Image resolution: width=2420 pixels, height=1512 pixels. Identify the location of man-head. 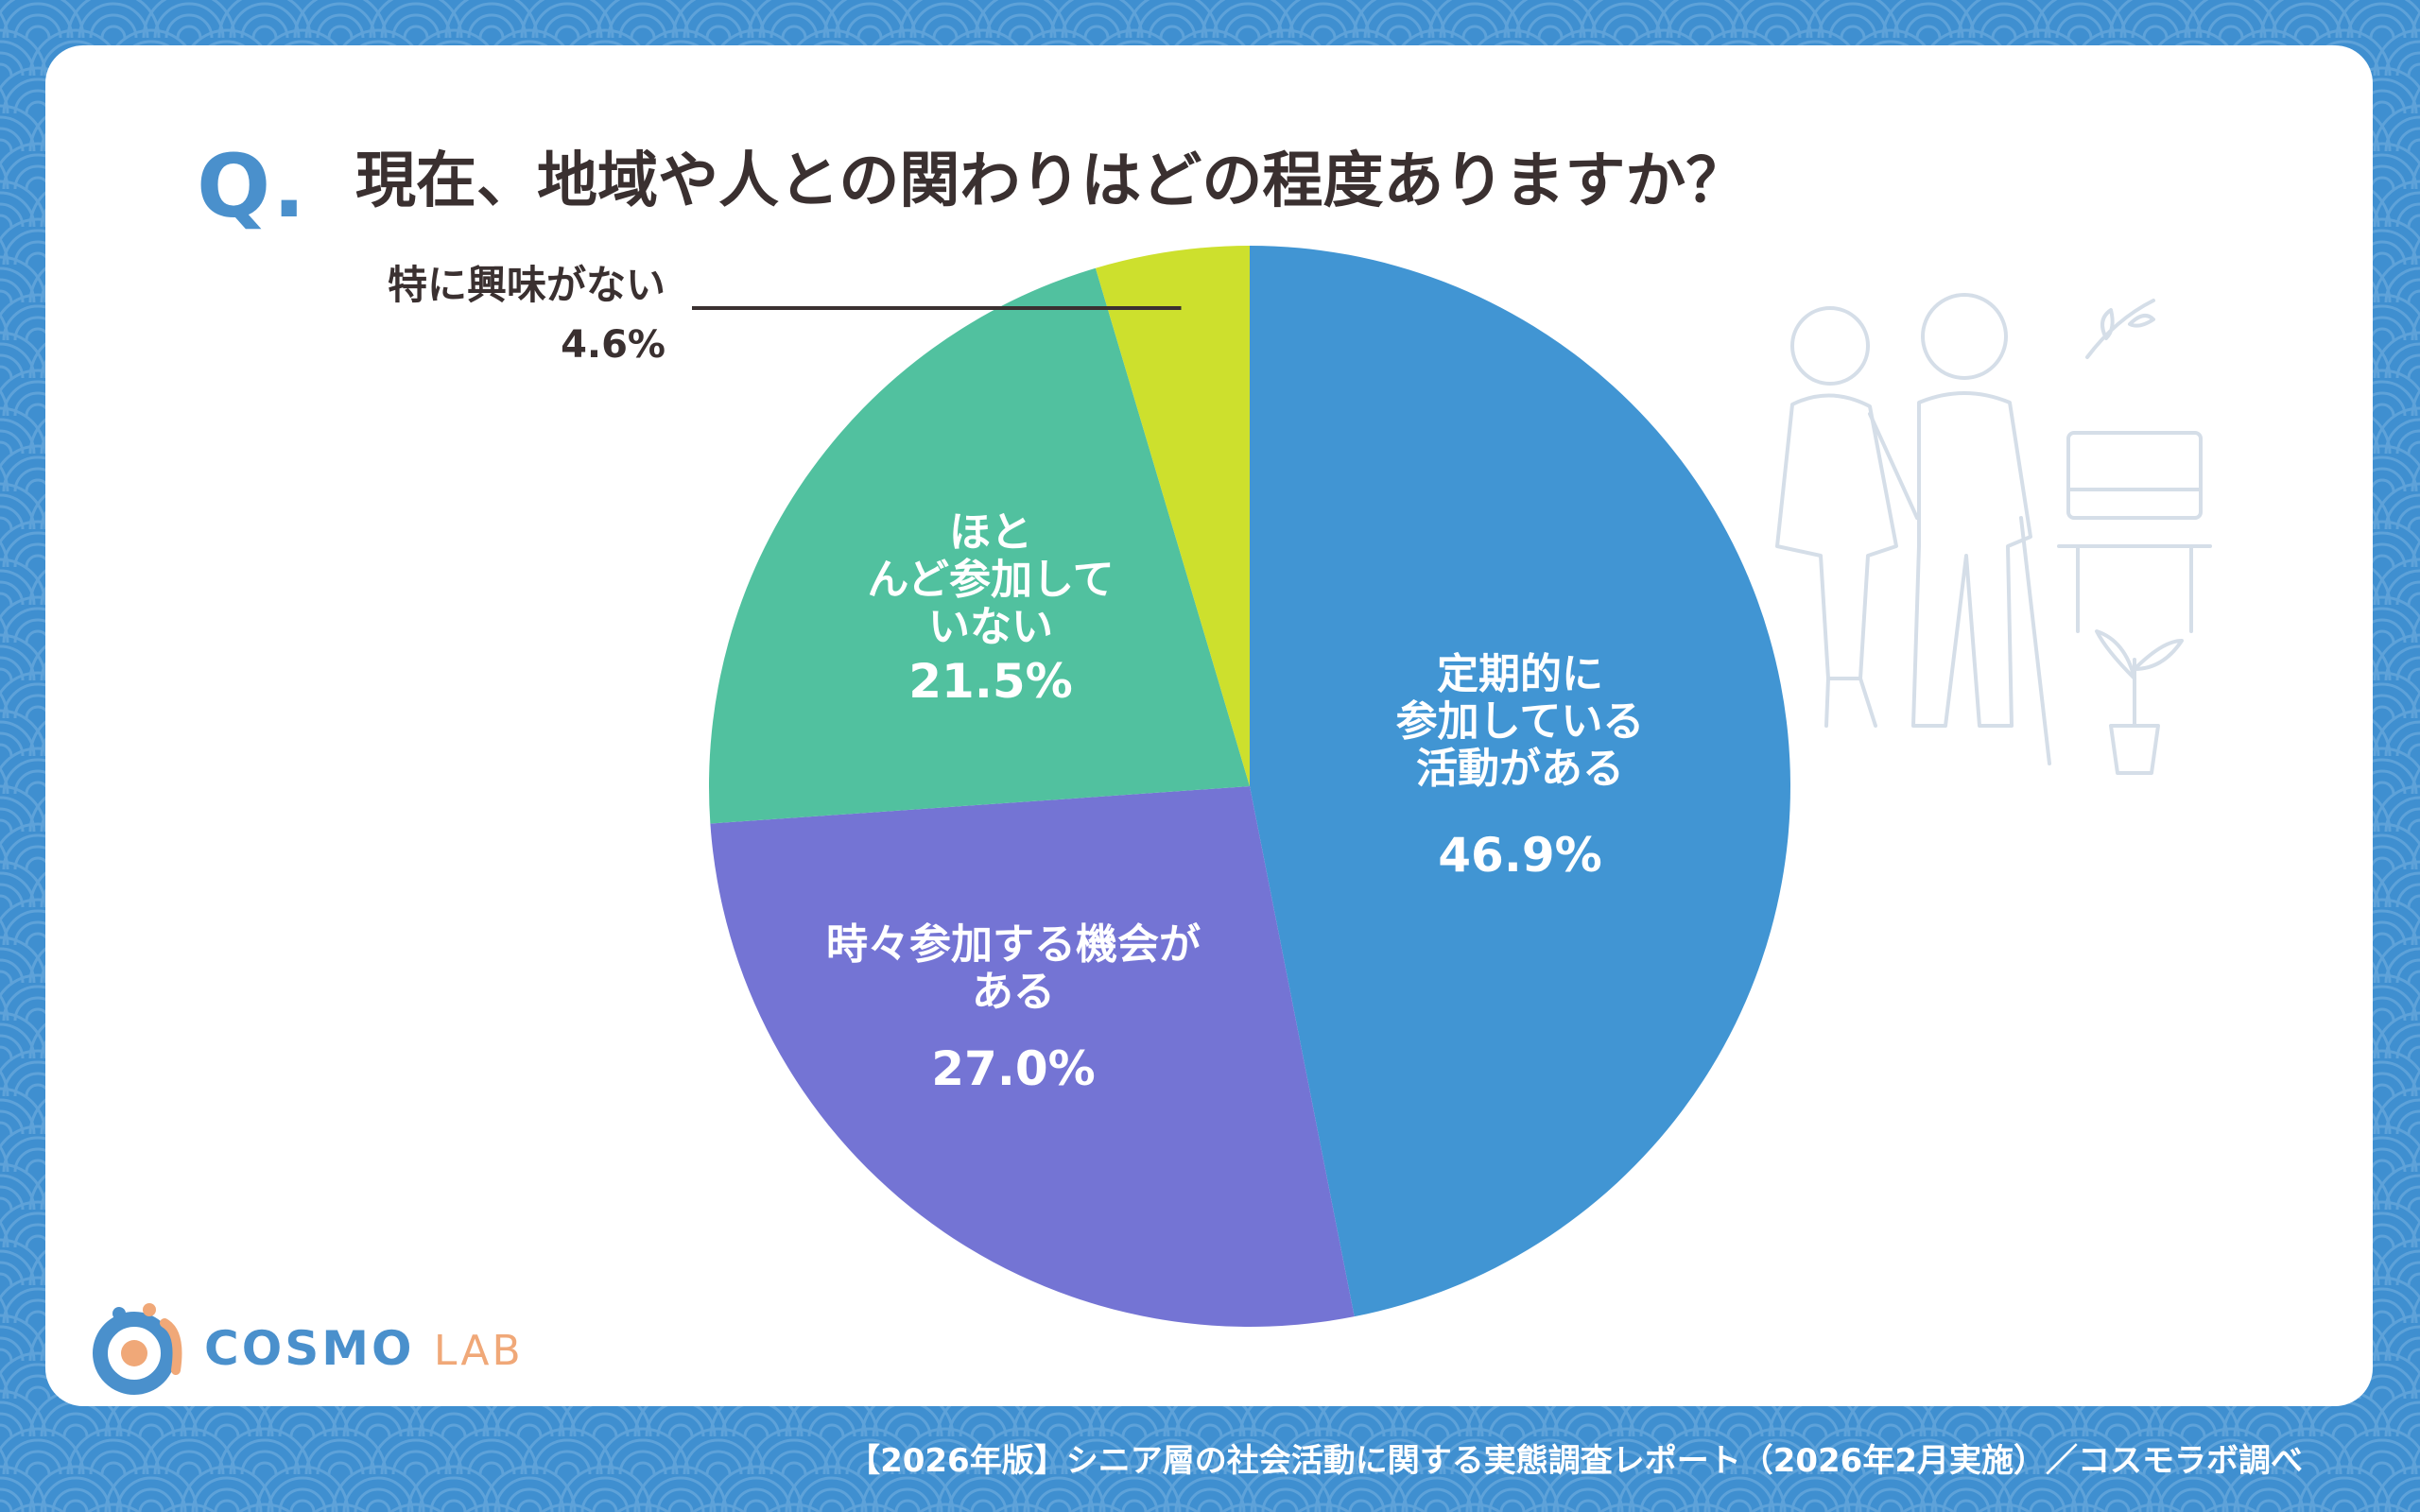
(1964, 336).